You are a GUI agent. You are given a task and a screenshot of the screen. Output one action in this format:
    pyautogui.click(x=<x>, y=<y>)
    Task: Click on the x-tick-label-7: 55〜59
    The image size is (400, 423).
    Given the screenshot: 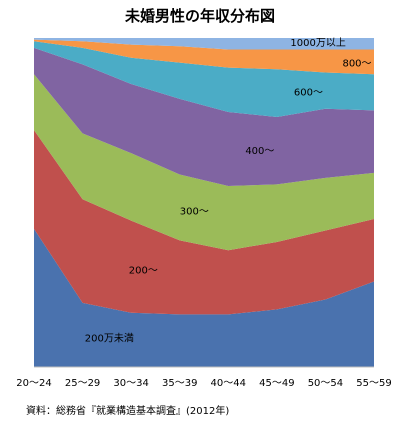 What is the action you would take?
    pyautogui.click(x=373, y=383)
    